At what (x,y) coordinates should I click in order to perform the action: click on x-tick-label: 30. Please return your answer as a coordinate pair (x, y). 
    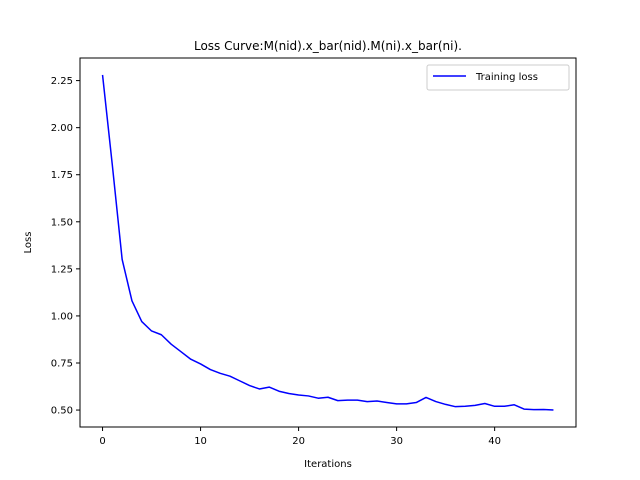
    Looking at the image, I should click on (396, 441).